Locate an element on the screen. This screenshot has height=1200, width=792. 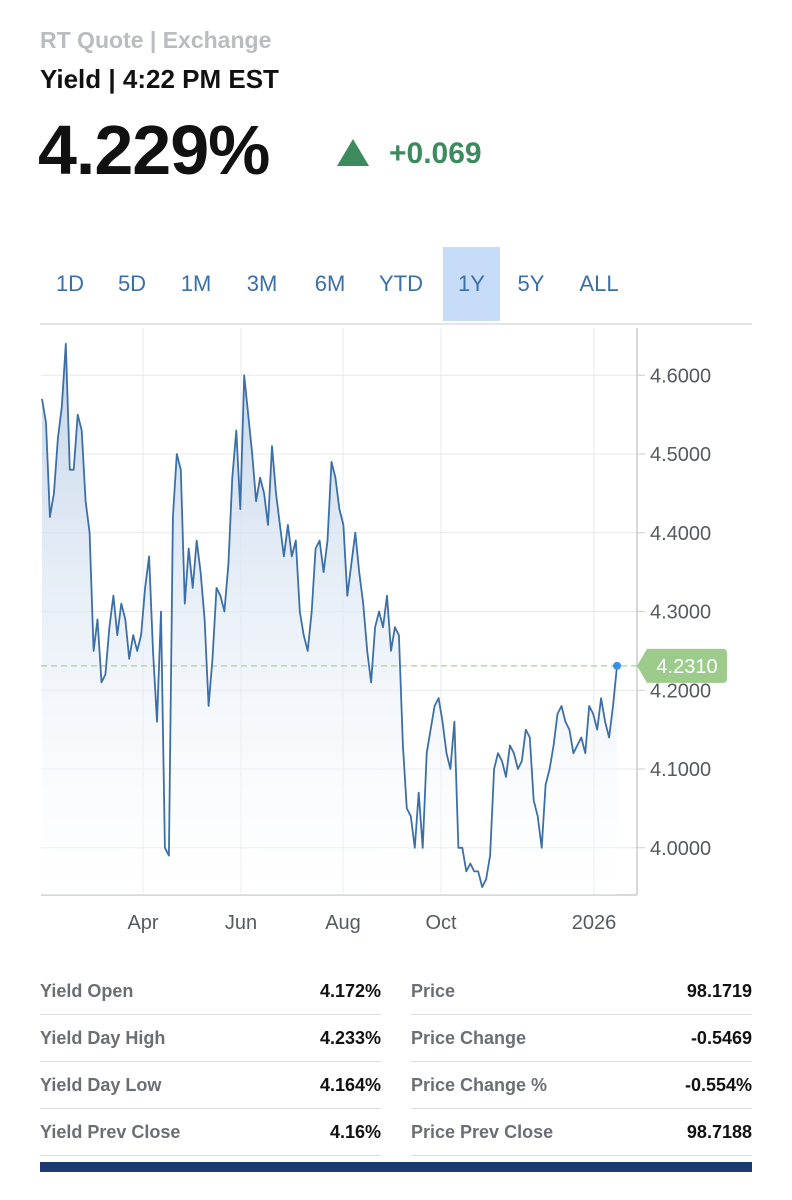
stat-label: Yield Open is located at coordinates (87, 991).